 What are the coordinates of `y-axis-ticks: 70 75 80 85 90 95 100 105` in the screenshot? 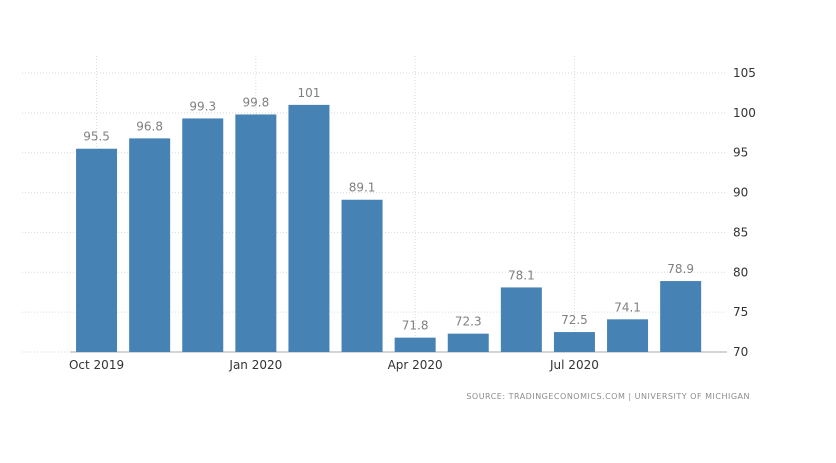 It's located at (744, 212).